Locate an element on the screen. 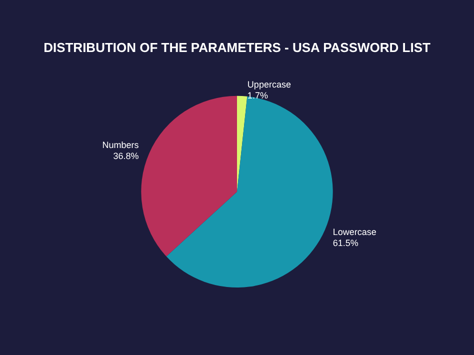  data-label: 36.8% is located at coordinates (126, 156).